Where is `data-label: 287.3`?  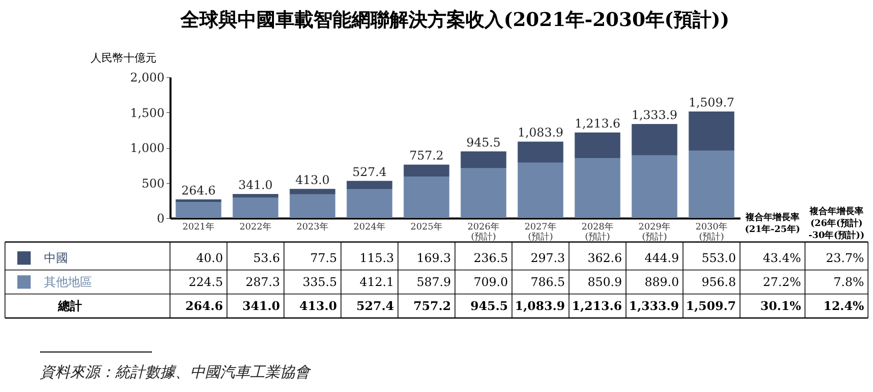
data-label: 287.3 is located at coordinates (263, 282).